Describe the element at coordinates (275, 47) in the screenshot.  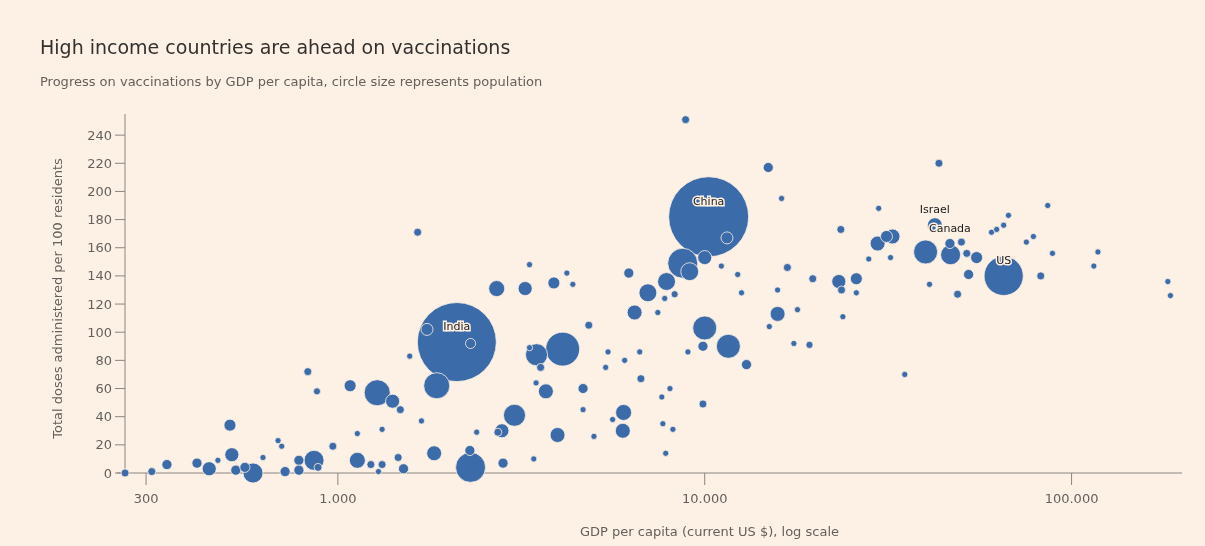
I see `chart-title: High income countries are ahead on vaccinations` at that location.